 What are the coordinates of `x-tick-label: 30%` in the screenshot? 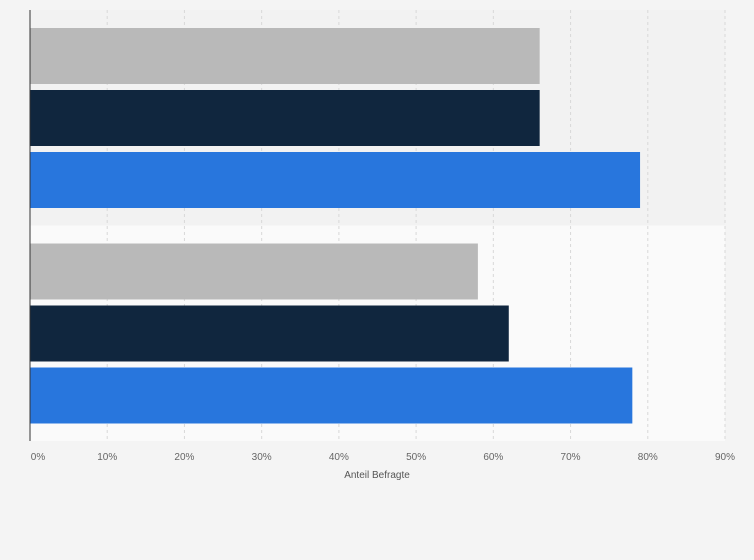 It's located at (262, 457).